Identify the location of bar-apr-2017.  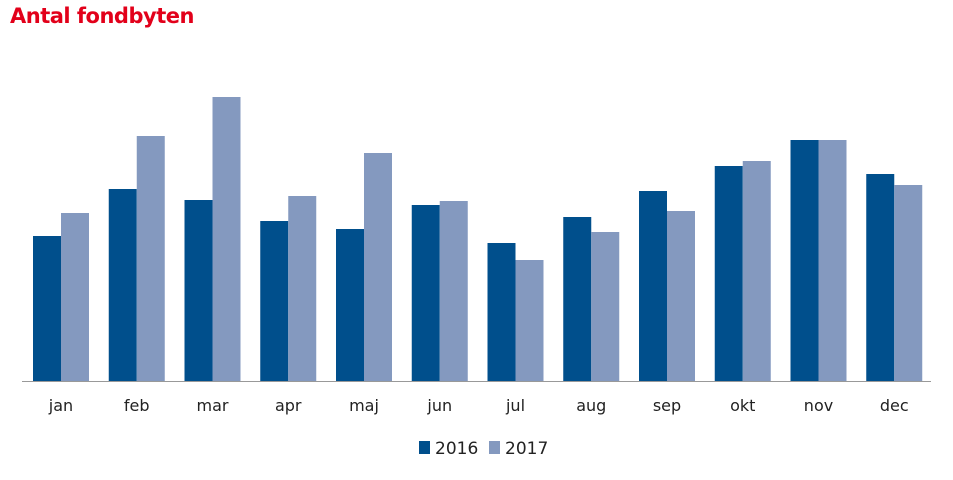
(302, 288).